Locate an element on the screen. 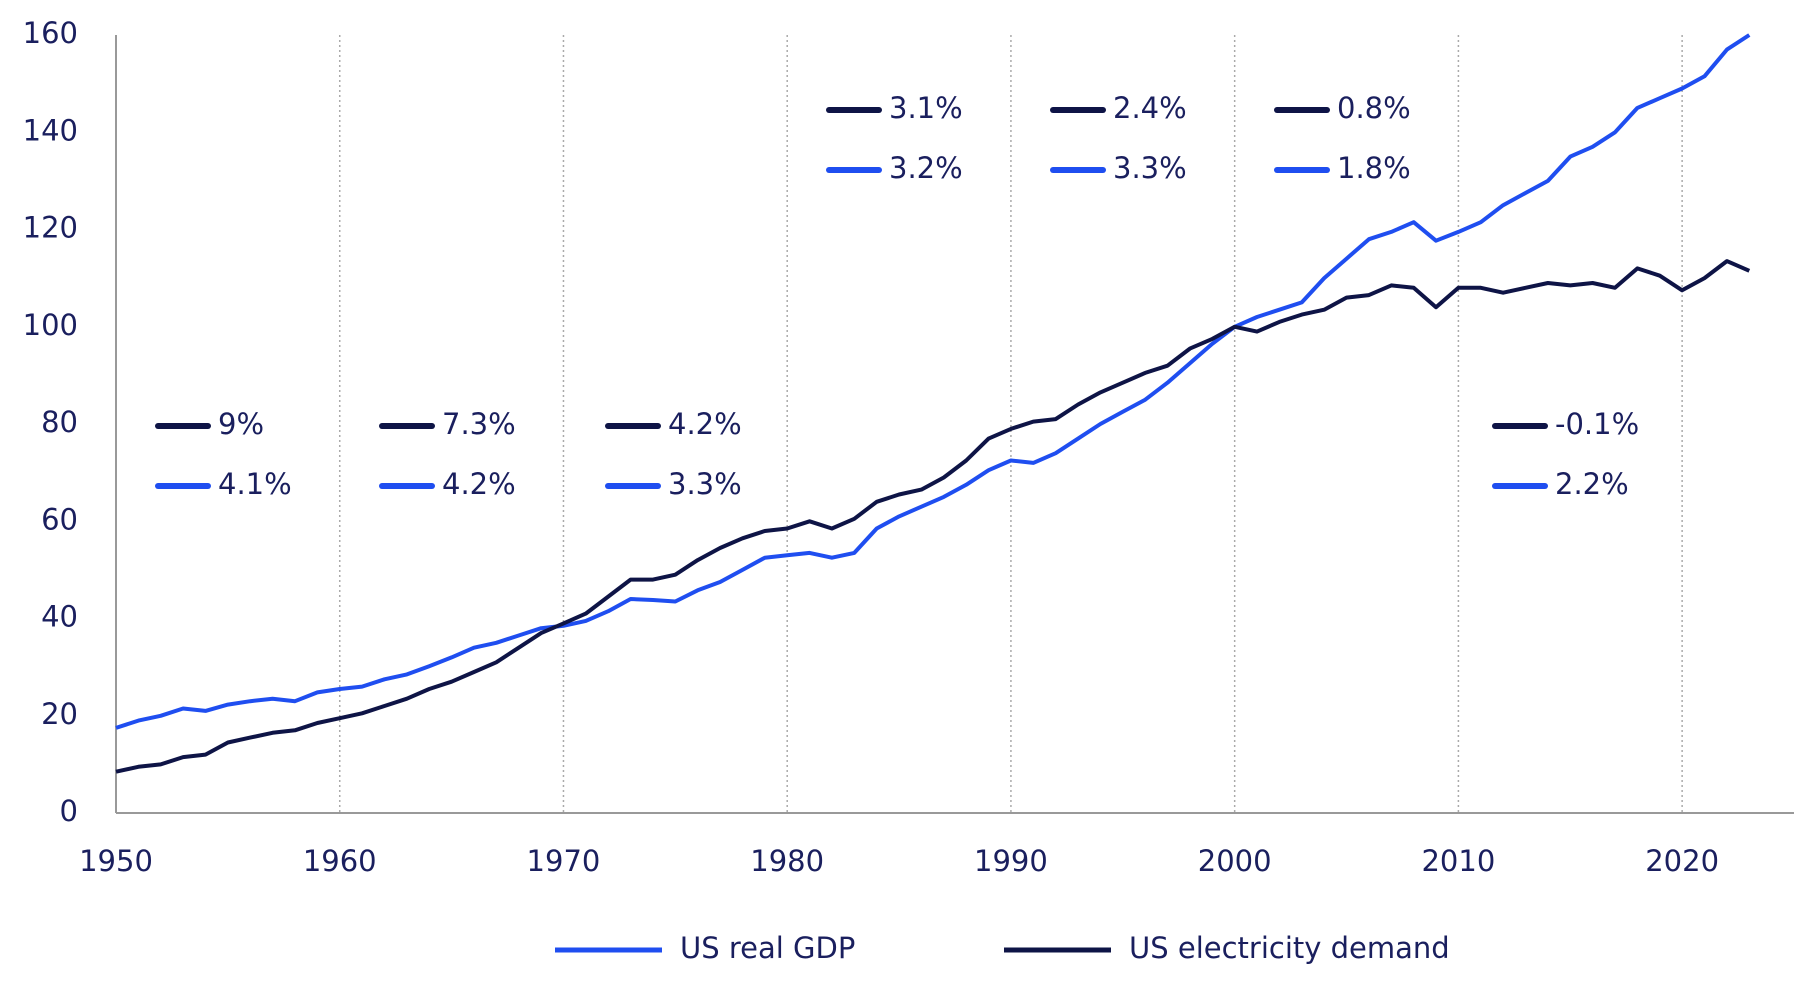  x-tick-label: 1980 is located at coordinates (787, 861).